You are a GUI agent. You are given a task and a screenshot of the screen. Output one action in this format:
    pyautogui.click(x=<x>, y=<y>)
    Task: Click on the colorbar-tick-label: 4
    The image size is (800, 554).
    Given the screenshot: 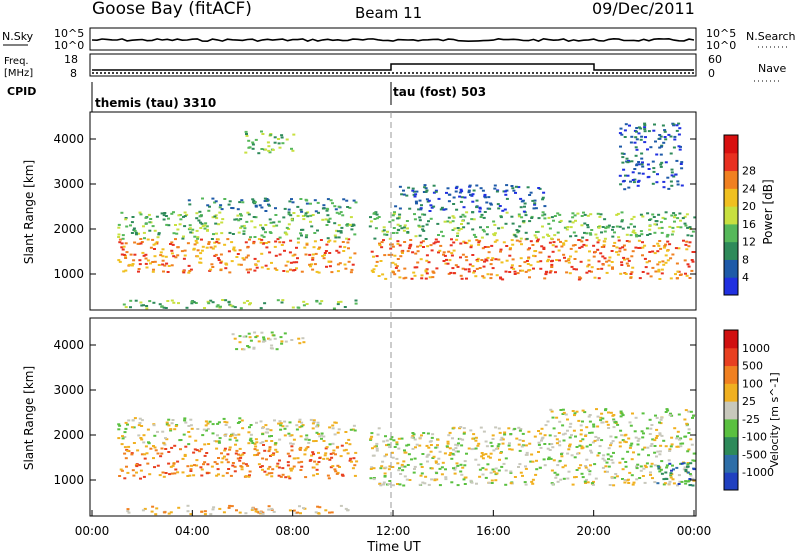 What is the action you would take?
    pyautogui.click(x=745, y=277)
    